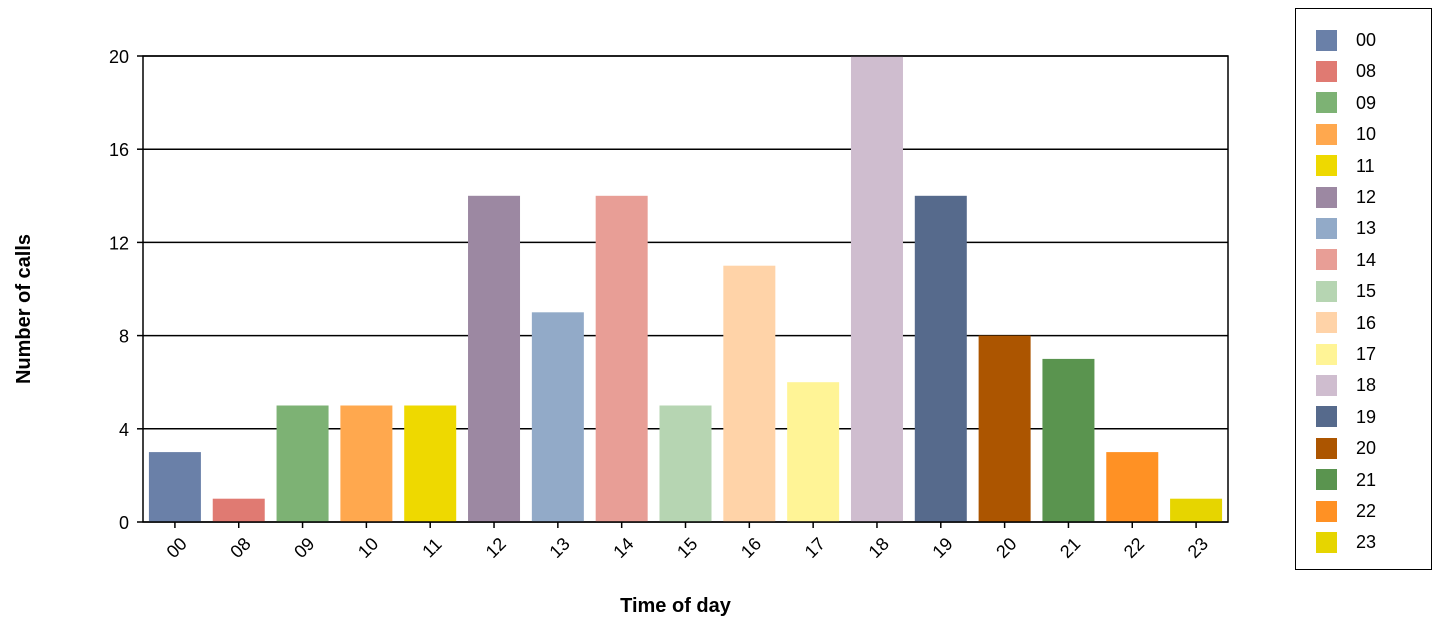 This screenshot has height=626, width=1444. What do you see at coordinates (431, 547) in the screenshot?
I see `x-tick-label: 11` at bounding box center [431, 547].